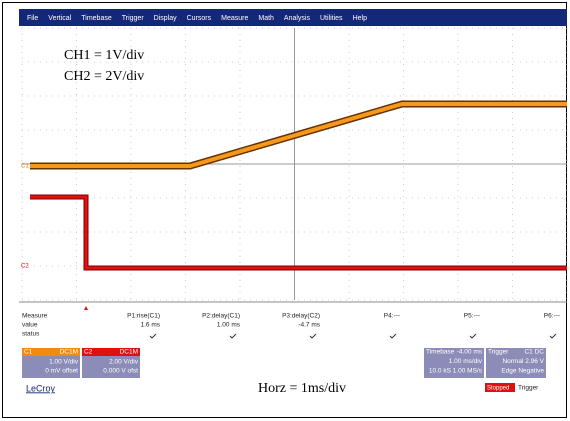 This screenshot has height=421, width=570. What do you see at coordinates (61, 371) in the screenshot?
I see `channel-offset: 0 mV offset` at bounding box center [61, 371].